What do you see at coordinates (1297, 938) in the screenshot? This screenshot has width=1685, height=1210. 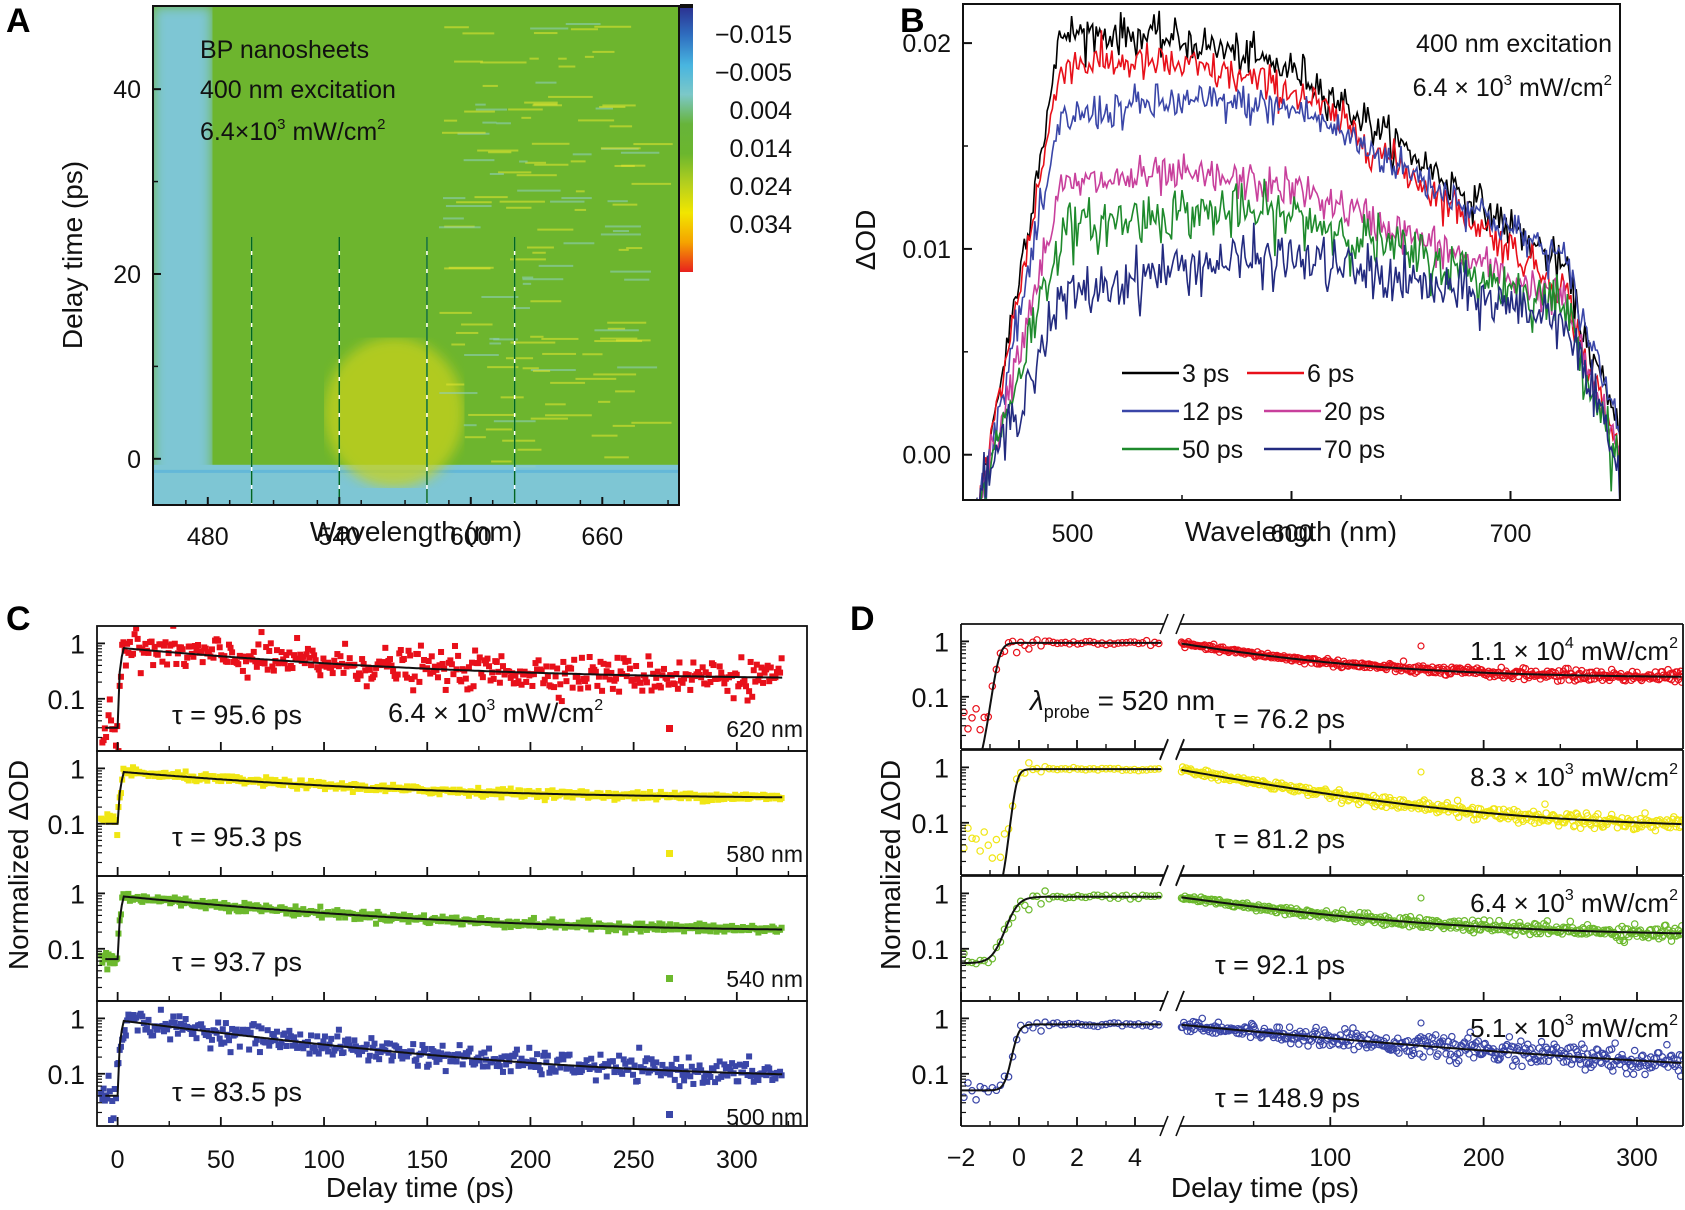 I see `subpanel-6.410: 0.1 1 τ = 92.1 ps 6.4 × 103 mW/cm2` at bounding box center [1297, 938].